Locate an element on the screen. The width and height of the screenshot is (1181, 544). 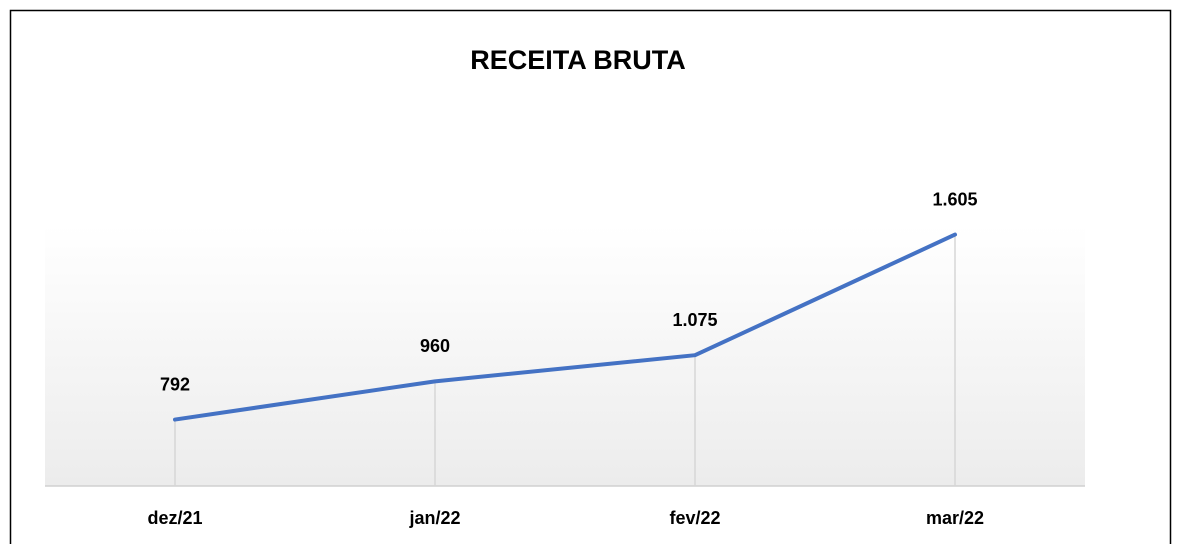
data-label: 960 is located at coordinates (435, 346).